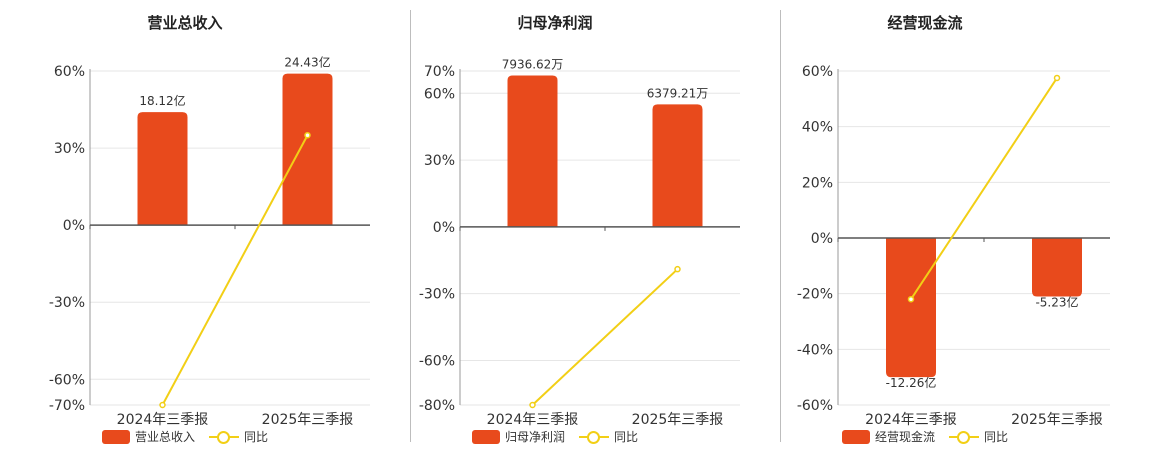  What do you see at coordinates (815, 350) in the screenshot?
I see `y-tick-label: -40%` at bounding box center [815, 350].